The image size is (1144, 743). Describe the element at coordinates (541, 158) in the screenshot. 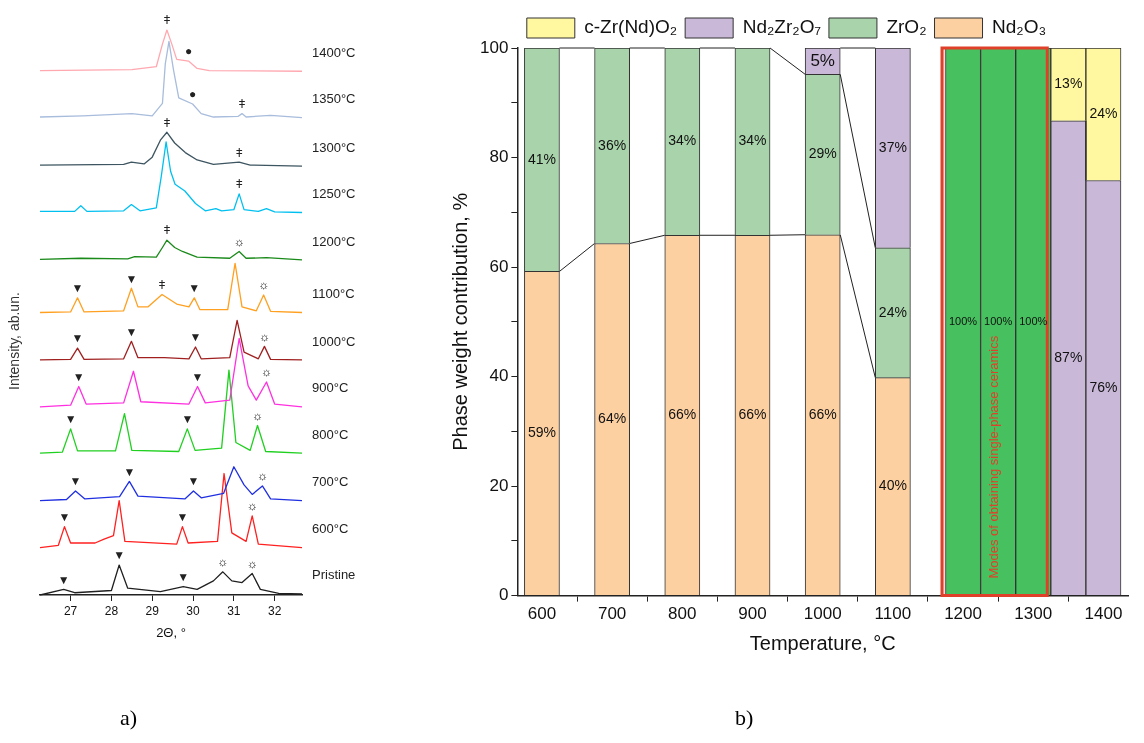

I see `data-label: 41%` at that location.